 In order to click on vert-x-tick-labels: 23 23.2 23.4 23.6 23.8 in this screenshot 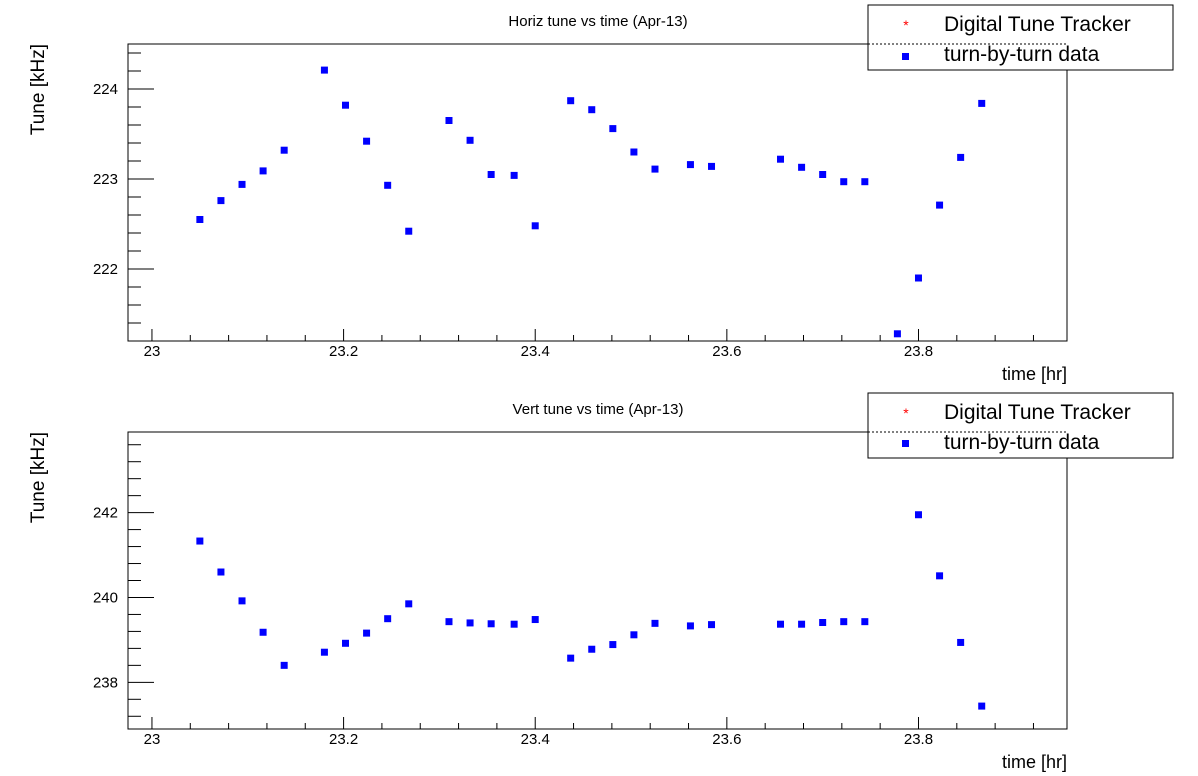, I will do `click(538, 739)`.